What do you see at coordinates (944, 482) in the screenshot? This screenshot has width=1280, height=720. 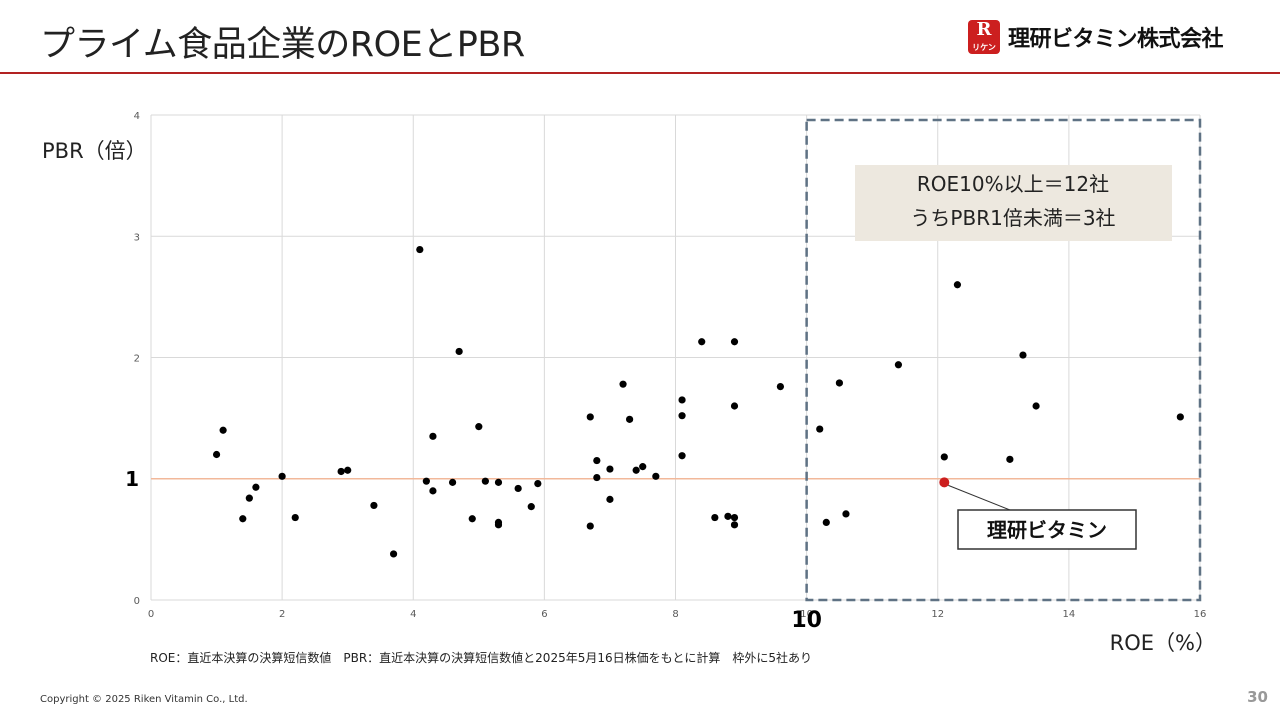 I see `highlight-point-riken` at bounding box center [944, 482].